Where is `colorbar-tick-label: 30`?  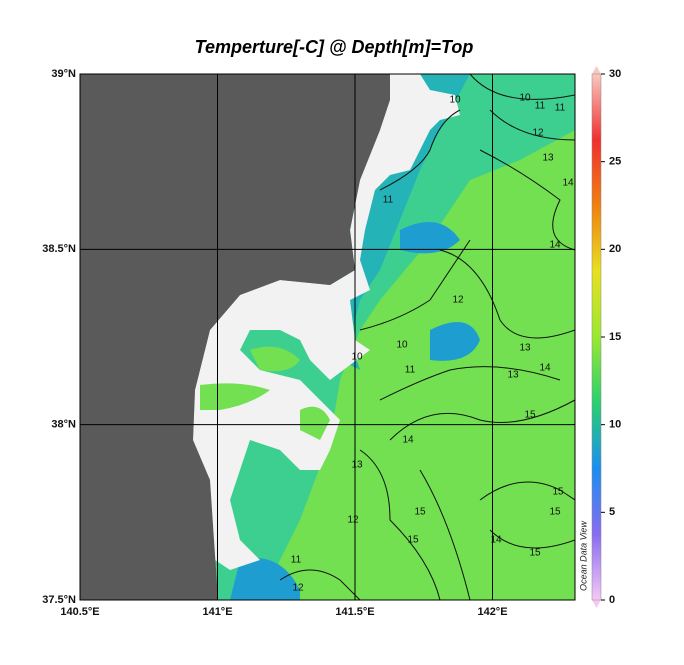 colorbar-tick-label: 30 is located at coordinates (615, 74).